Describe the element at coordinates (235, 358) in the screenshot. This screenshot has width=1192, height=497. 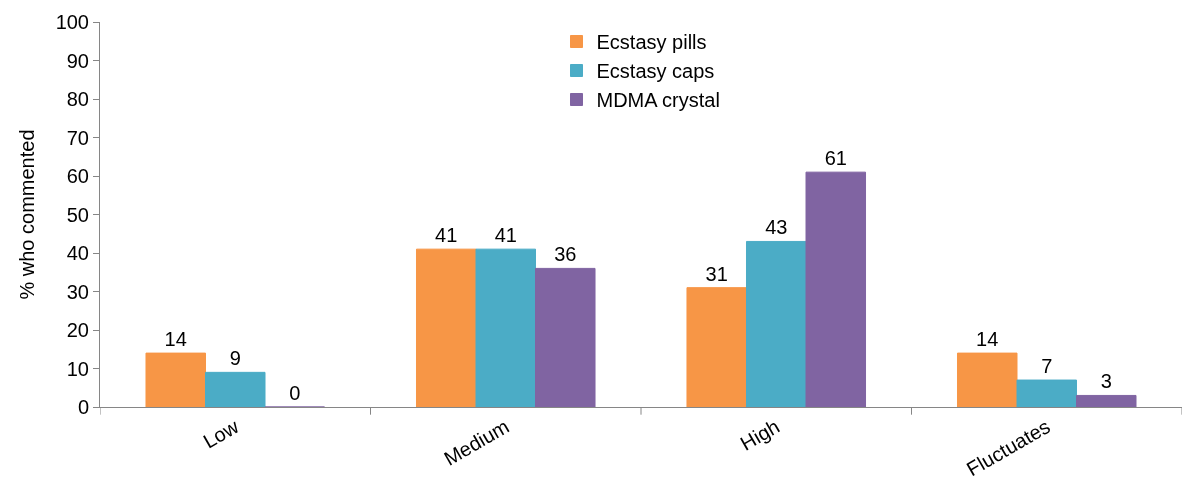
I see `data-label: 9` at that location.